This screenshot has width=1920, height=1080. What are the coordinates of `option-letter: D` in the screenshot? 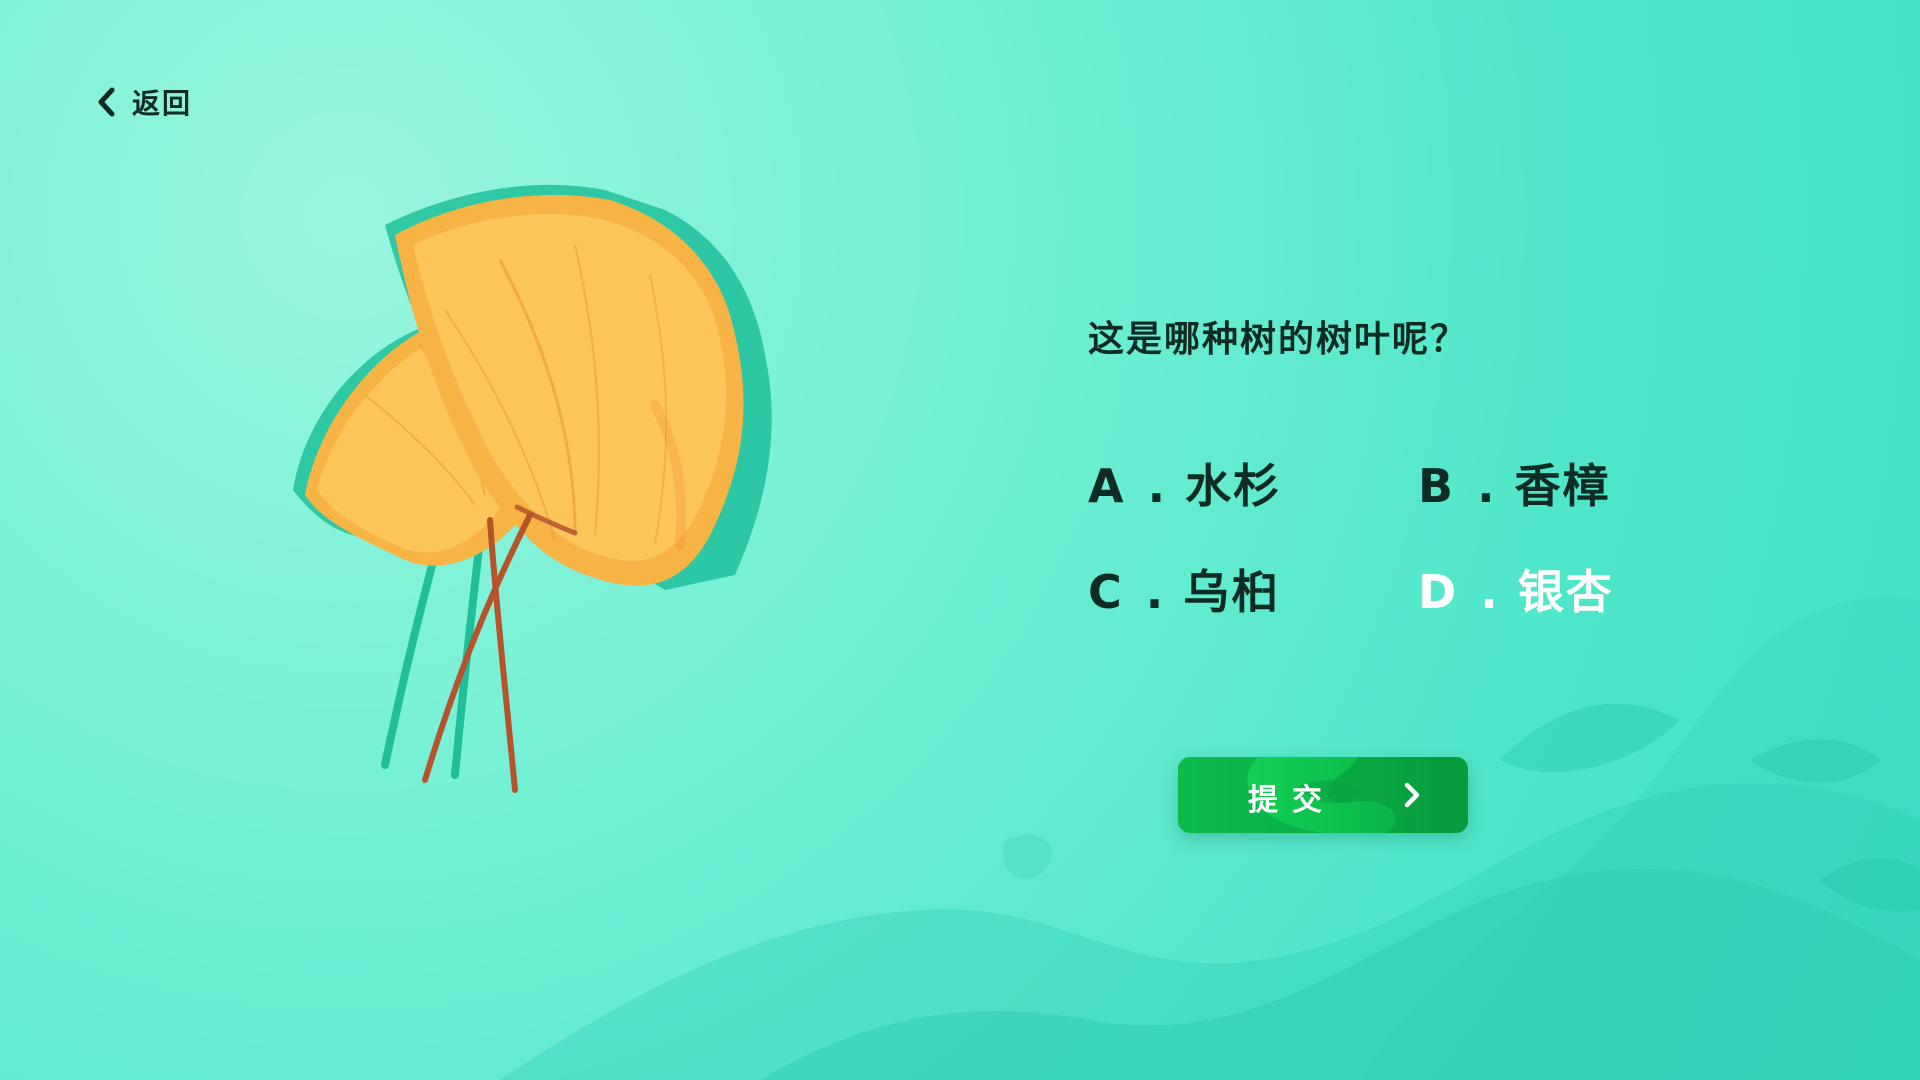 It's located at (1438, 592).